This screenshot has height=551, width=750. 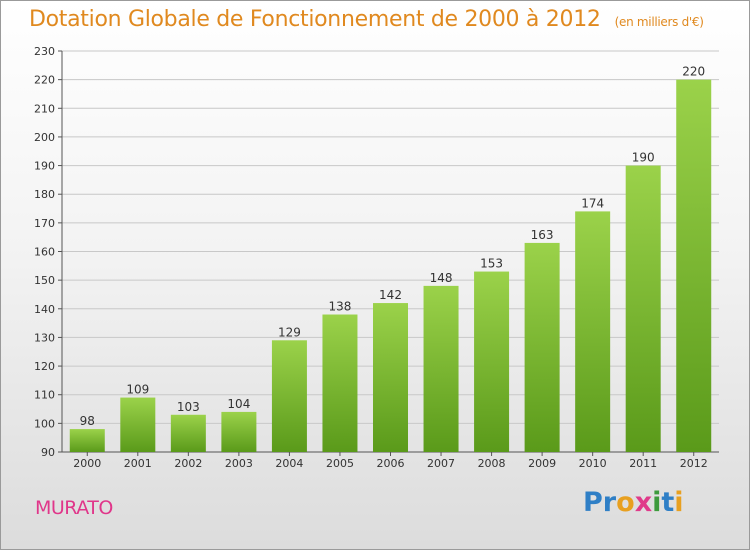 I want to click on x-tick-label: 2000, so click(x=87, y=463).